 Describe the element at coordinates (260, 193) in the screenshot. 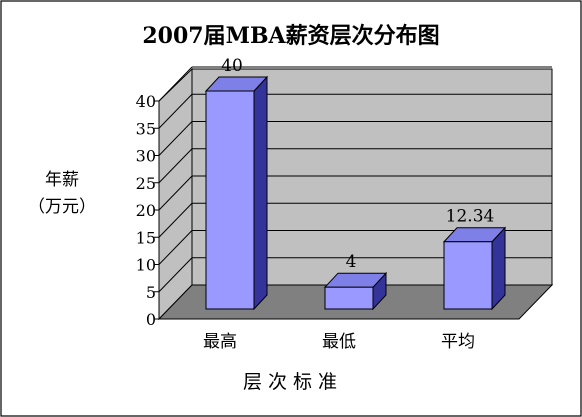

I see `bar-side` at that location.